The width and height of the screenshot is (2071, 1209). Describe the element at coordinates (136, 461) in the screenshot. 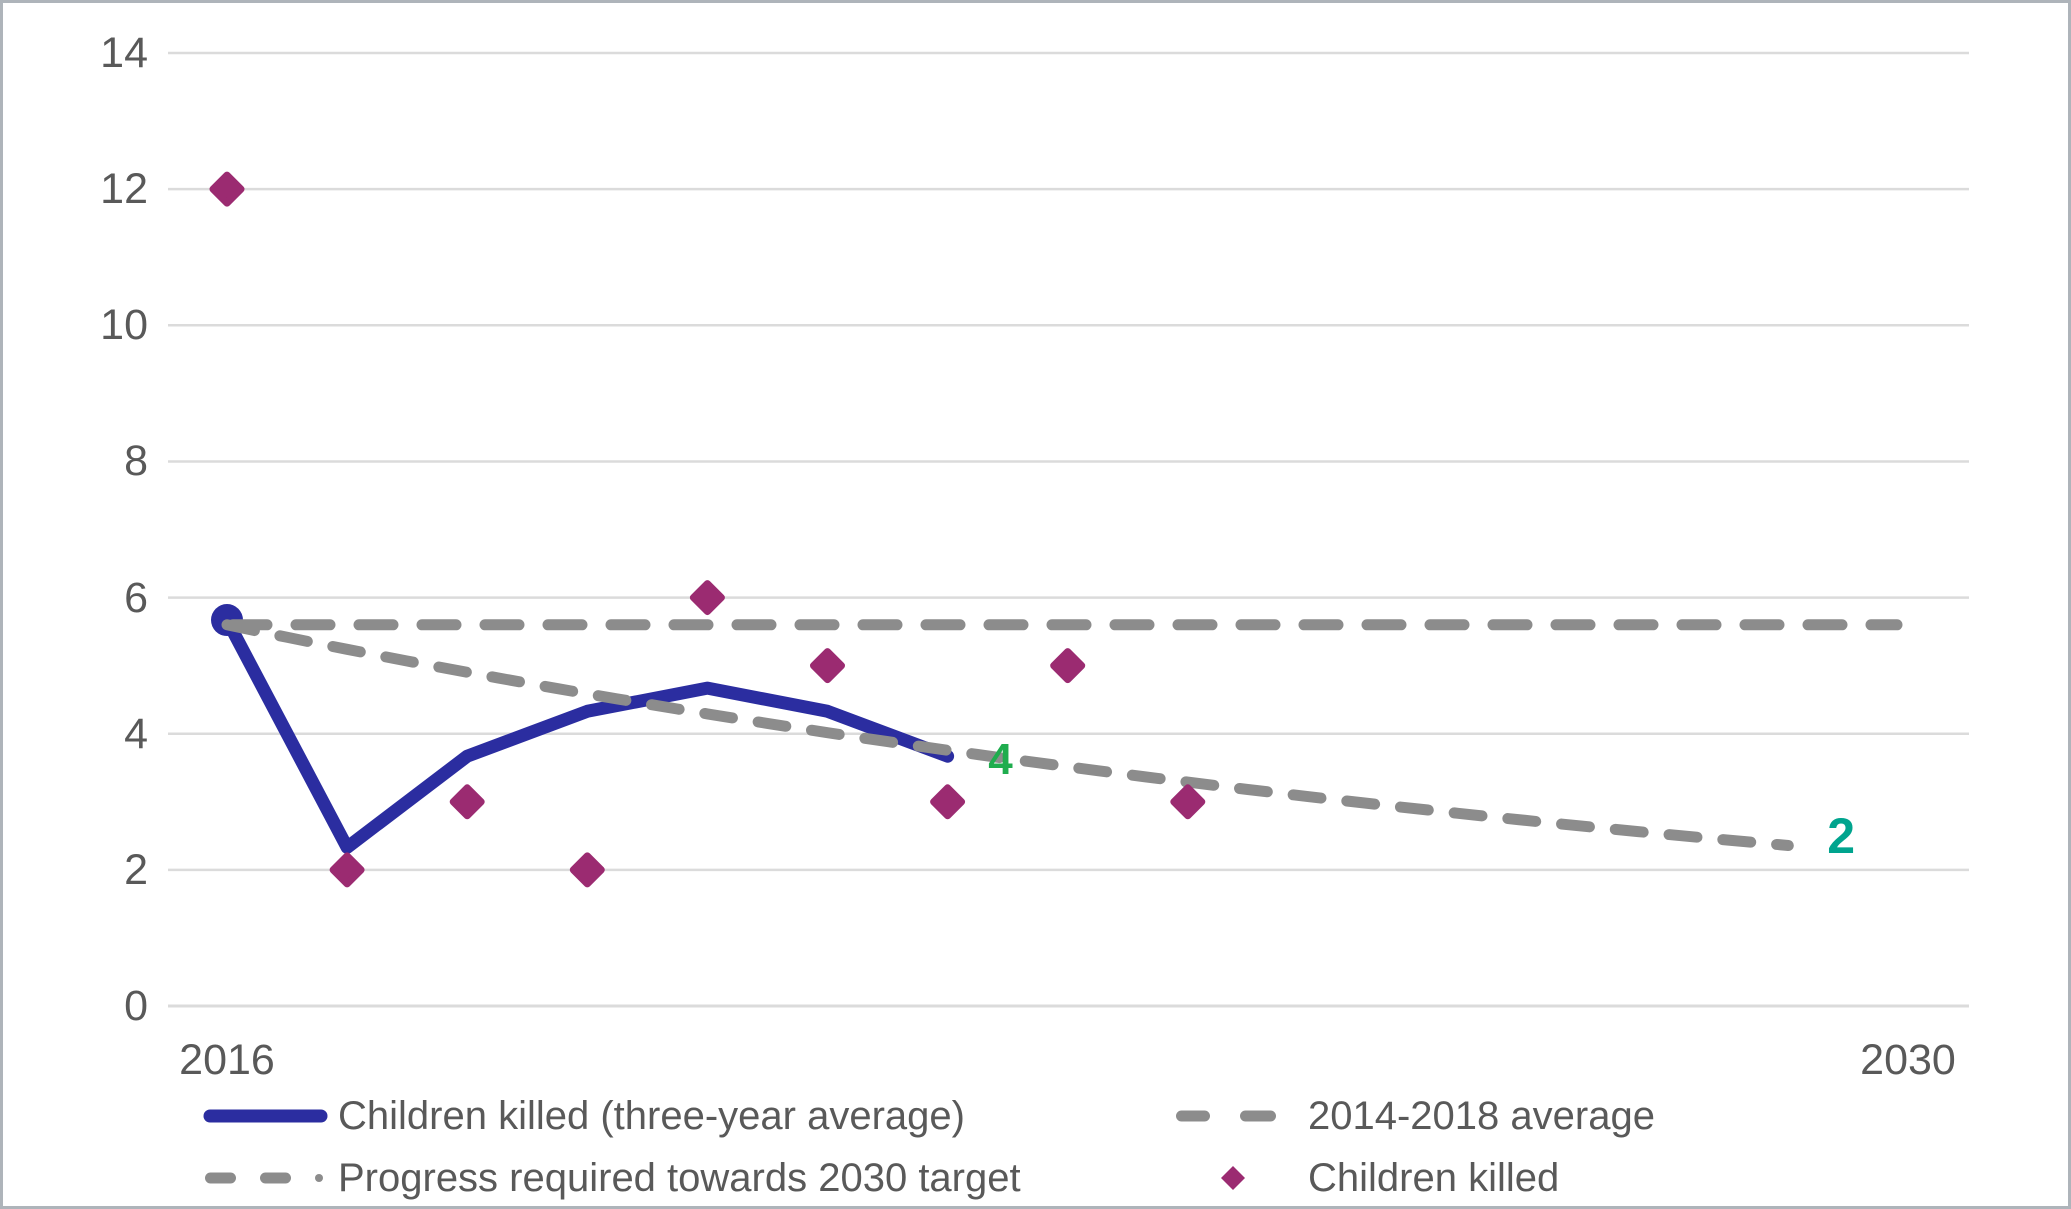

I see `y-axis-tick-label-8: 8` at that location.